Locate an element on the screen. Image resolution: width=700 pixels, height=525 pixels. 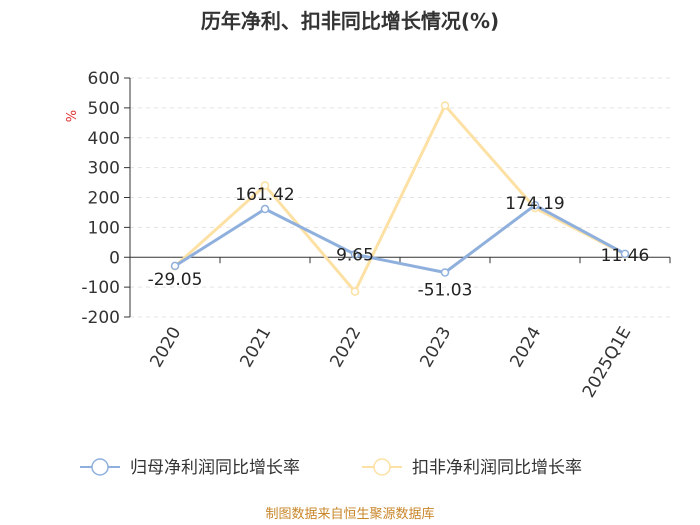
y-axis-unit: % is located at coordinates (72, 116).